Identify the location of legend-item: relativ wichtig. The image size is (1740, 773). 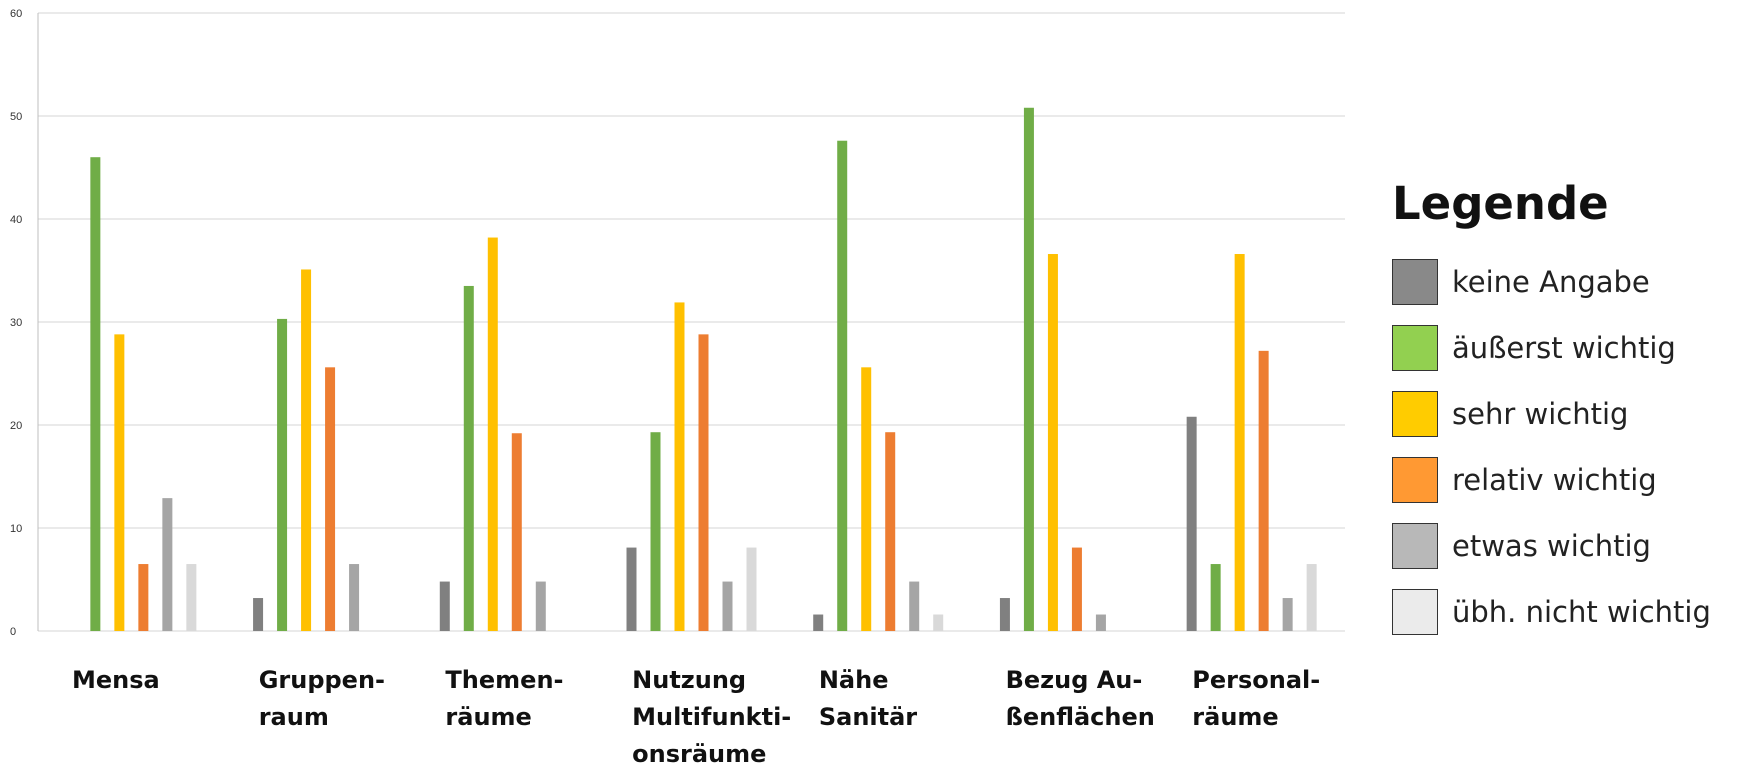
(1524, 480).